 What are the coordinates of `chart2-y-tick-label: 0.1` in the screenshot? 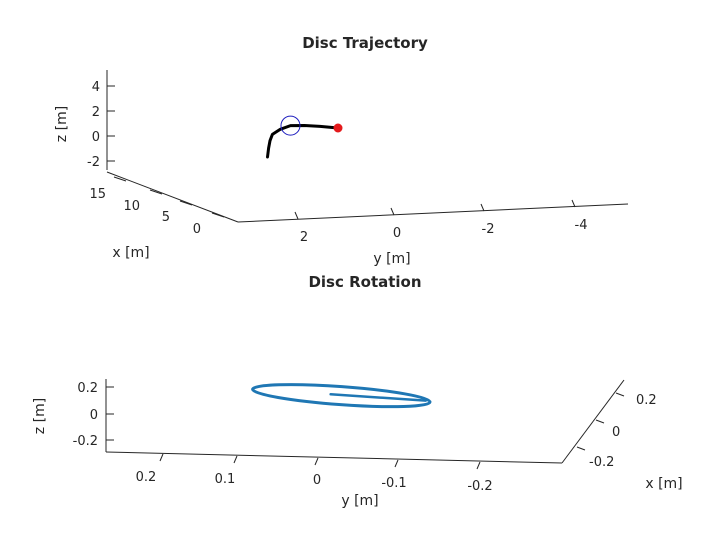 It's located at (225, 479).